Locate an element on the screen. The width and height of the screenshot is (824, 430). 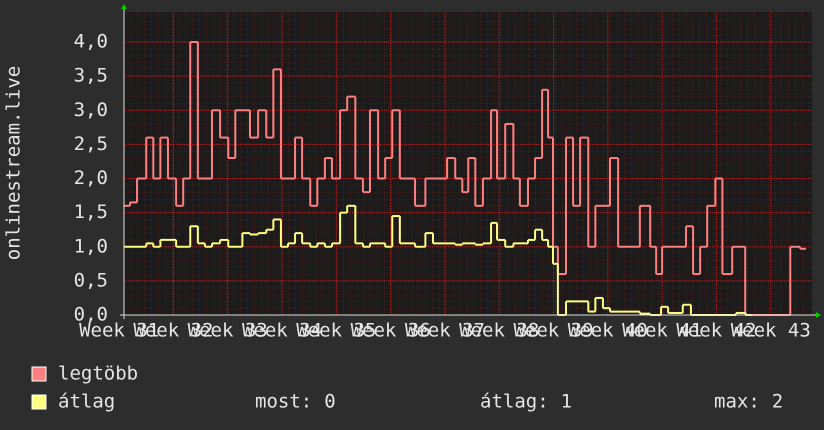
stat-value: 0 is located at coordinates (329, 402).